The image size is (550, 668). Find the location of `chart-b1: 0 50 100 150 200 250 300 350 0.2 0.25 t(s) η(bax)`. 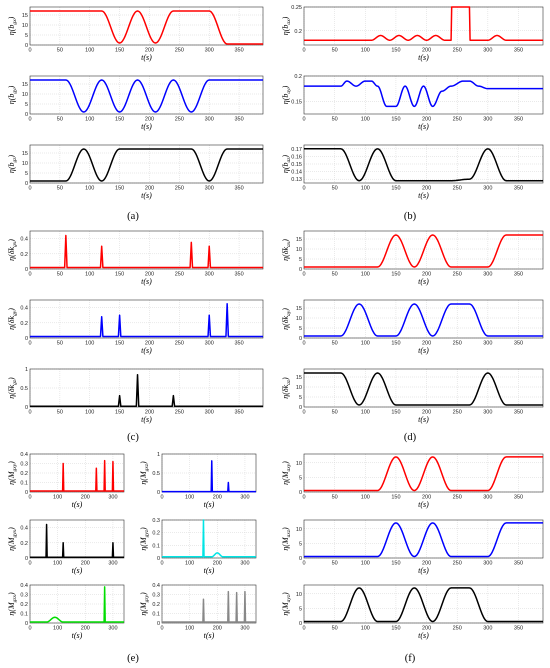

chart-b1: 0 50 100 150 200 250 300 350 0.2 0.25 t(s) η(bax) is located at coordinates (412, 33).